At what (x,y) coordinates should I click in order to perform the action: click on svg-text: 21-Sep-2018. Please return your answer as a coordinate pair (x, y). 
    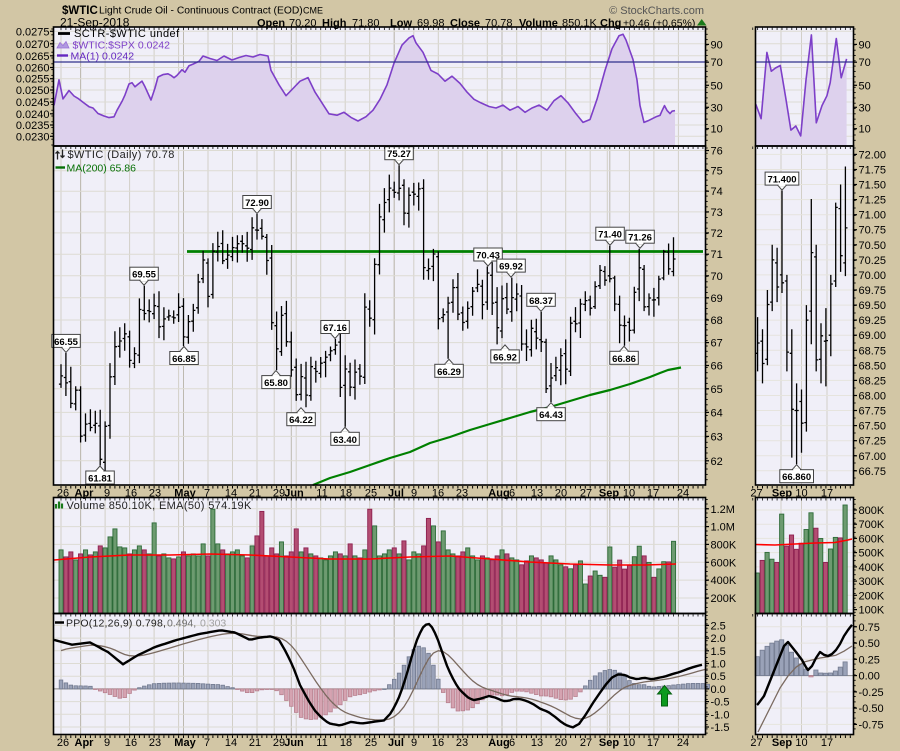
    Looking at the image, I should click on (95, 23).